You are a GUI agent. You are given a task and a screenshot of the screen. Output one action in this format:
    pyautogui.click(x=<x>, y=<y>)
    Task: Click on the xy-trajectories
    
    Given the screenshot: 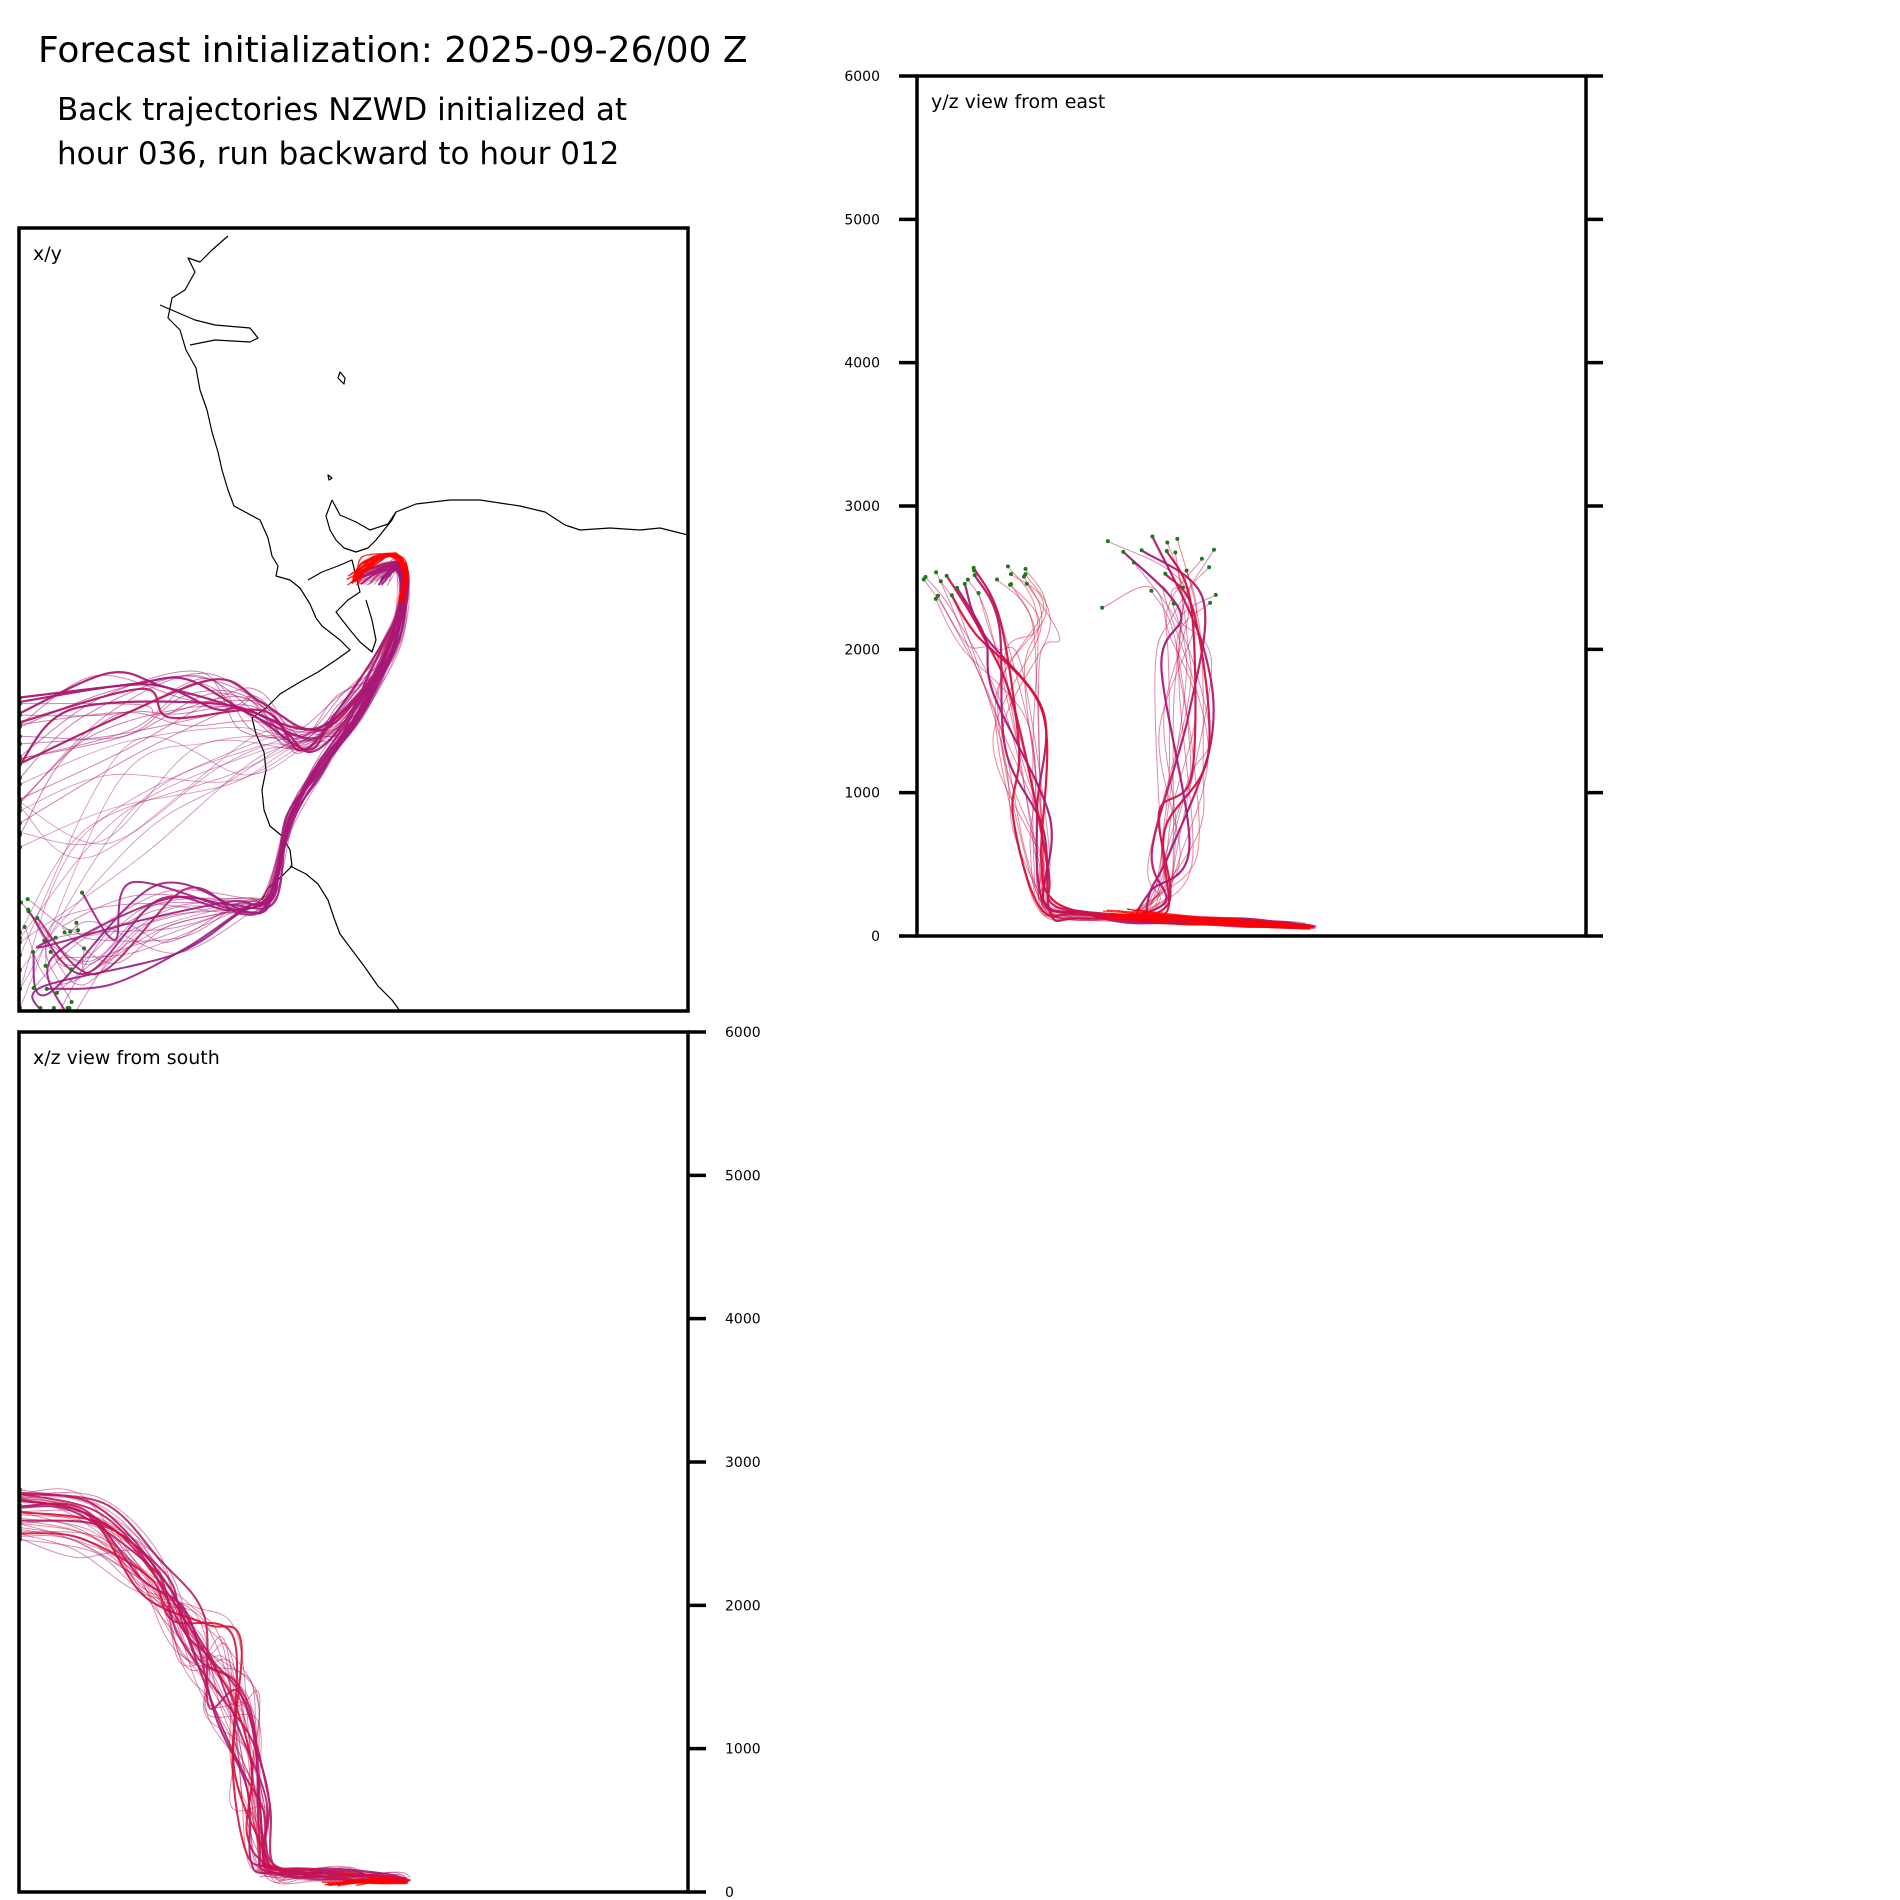 What is the action you would take?
    pyautogui.click(x=214, y=781)
    